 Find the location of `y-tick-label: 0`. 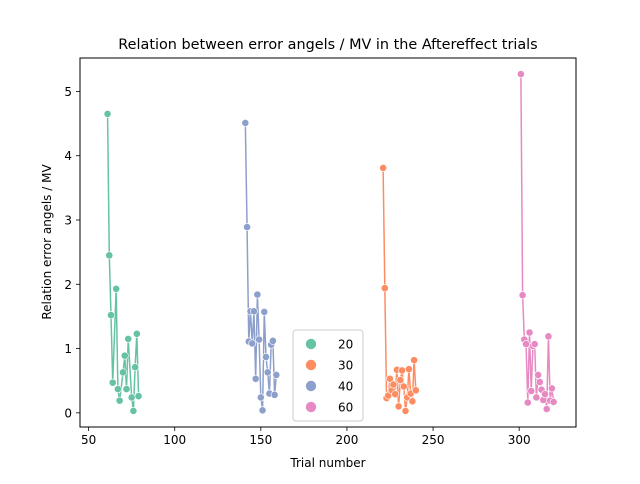

y-tick-label: 0 is located at coordinates (68, 413).